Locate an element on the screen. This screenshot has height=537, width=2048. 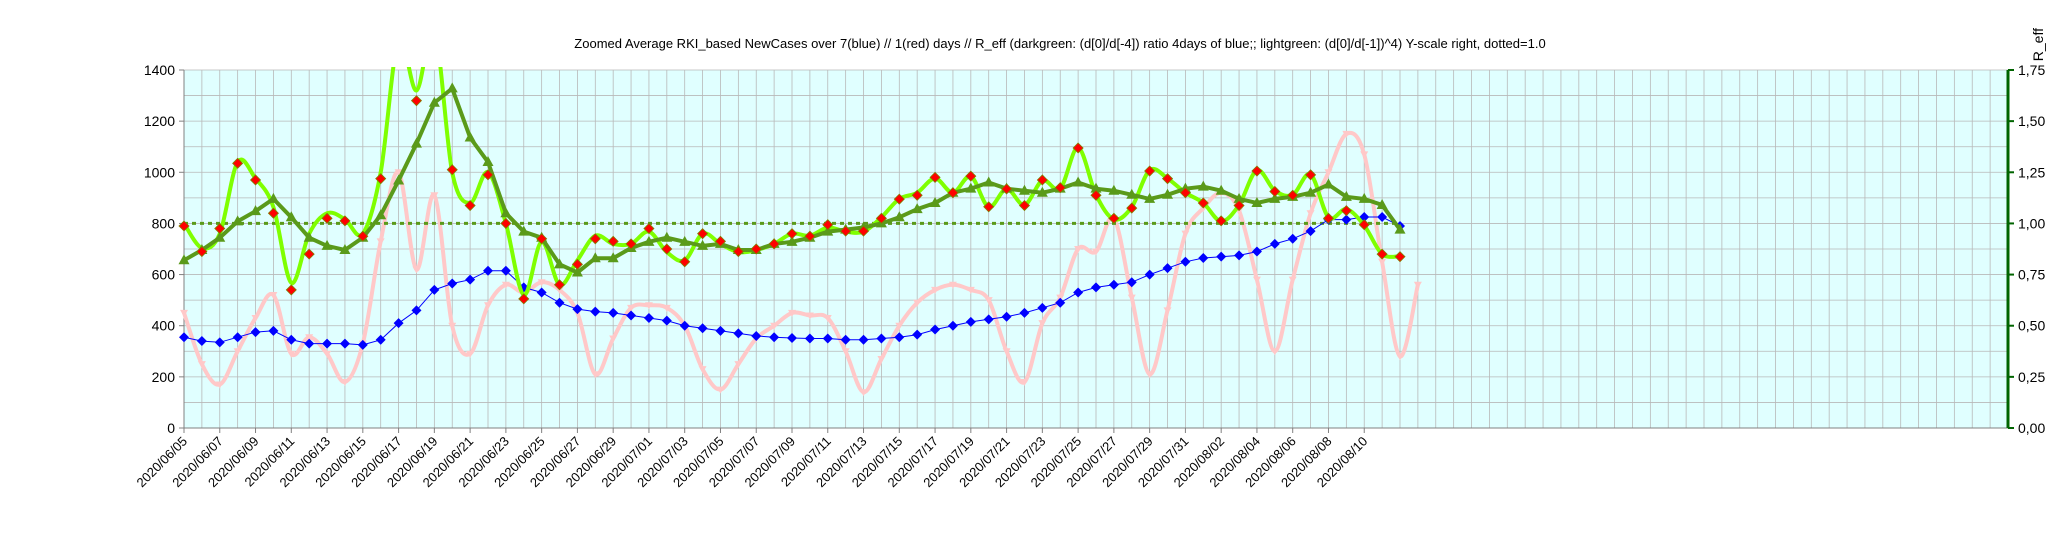
right-tick-label: 0,25 is located at coordinates (2031, 377).